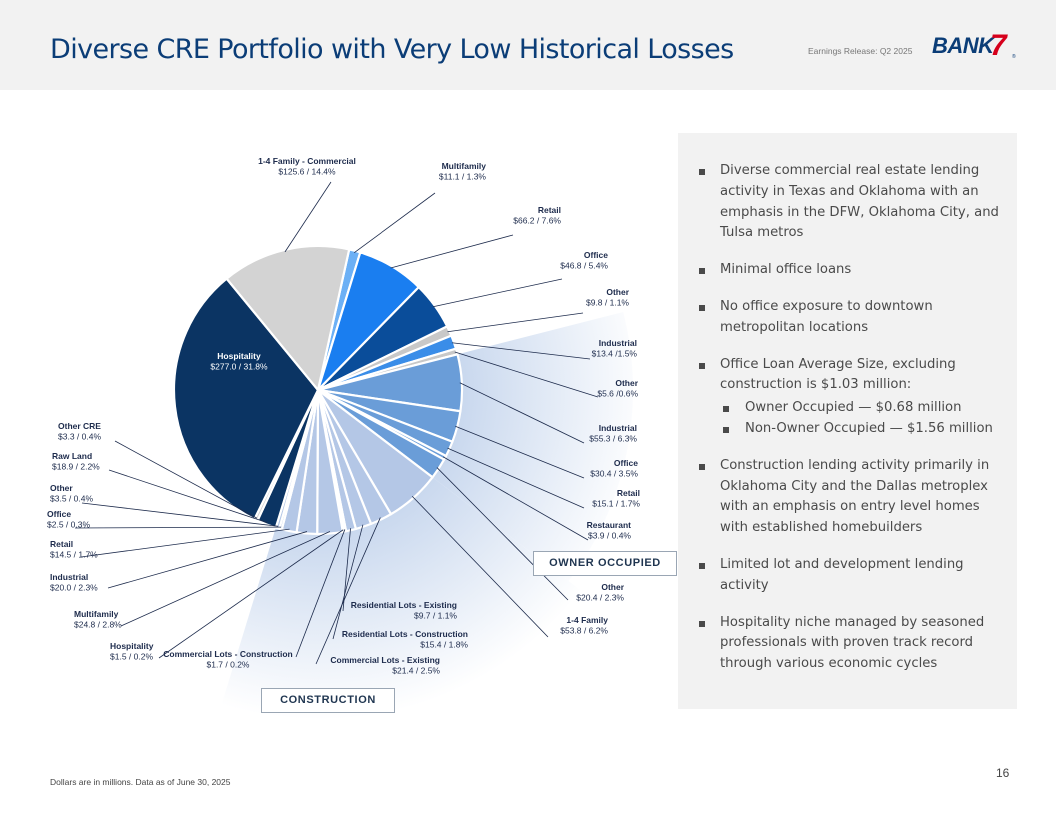  What do you see at coordinates (617, 388) in the screenshot?
I see `slice-label: Other $5.6 /0.6%` at bounding box center [617, 388].